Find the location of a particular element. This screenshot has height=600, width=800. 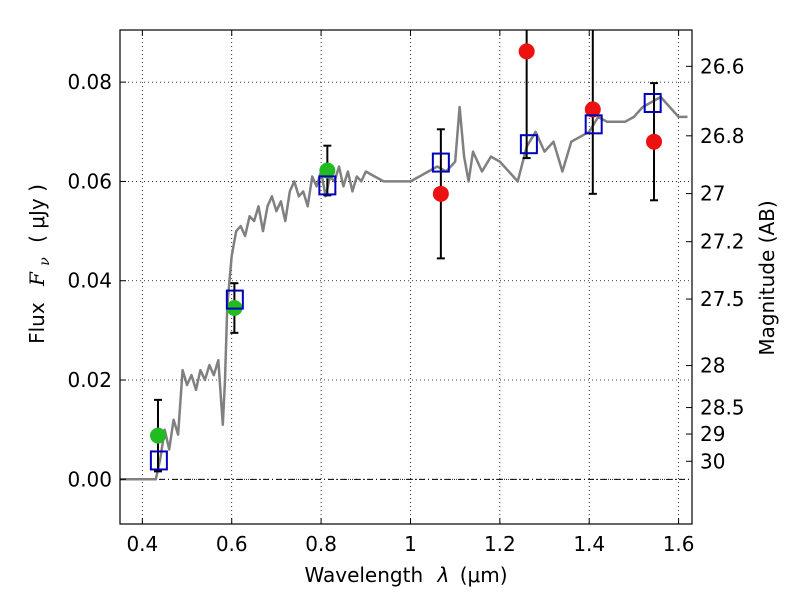

right-tick-label: 26.8 is located at coordinates (722, 136).